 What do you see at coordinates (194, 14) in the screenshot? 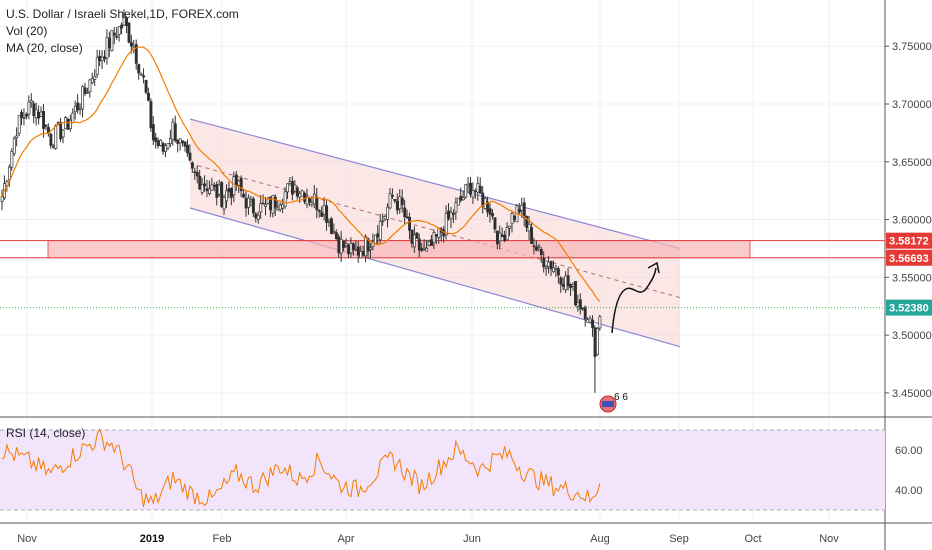
I see `interval-source: 1D, FOREX.com` at bounding box center [194, 14].